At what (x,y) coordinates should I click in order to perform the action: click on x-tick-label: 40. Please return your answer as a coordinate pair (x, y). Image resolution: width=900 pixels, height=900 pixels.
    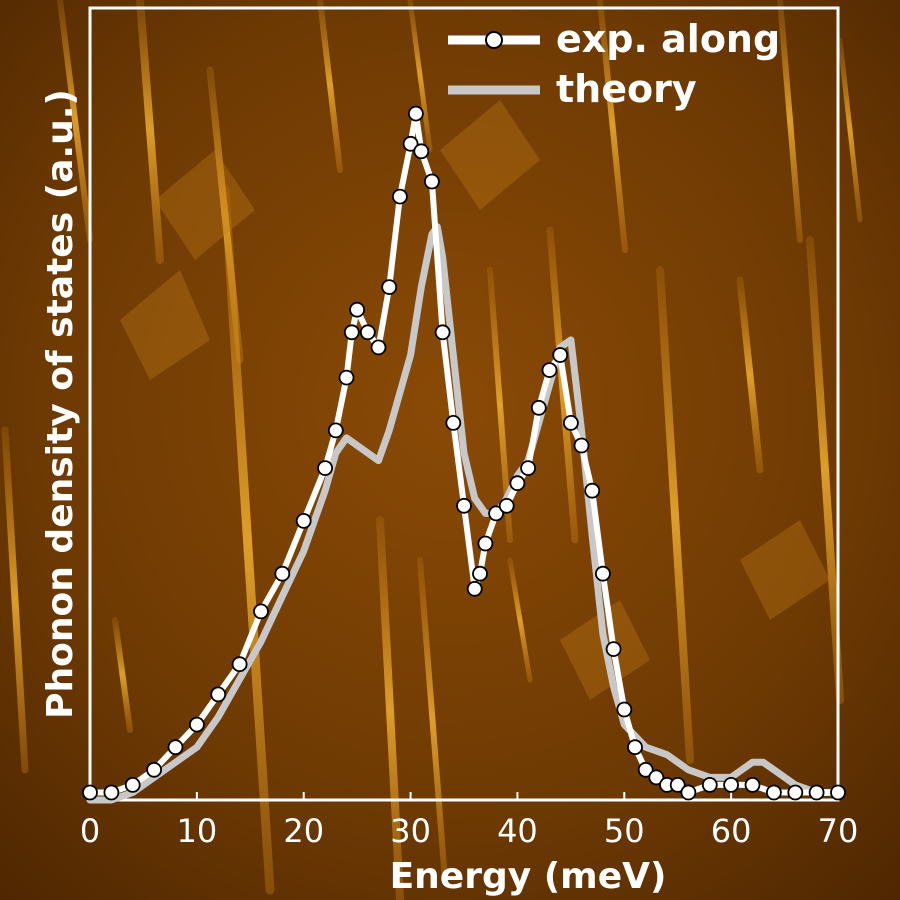
    Looking at the image, I should click on (517, 831).